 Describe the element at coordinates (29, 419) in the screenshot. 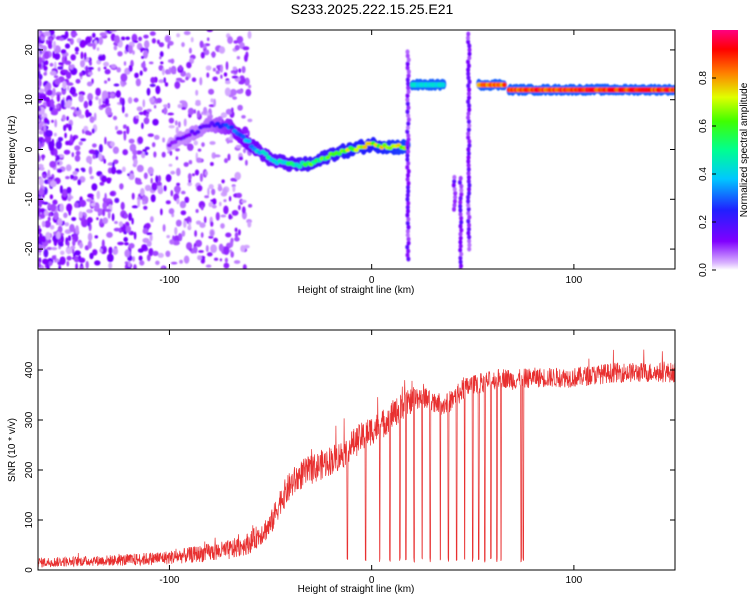

I see `y-tick-label: 300` at that location.